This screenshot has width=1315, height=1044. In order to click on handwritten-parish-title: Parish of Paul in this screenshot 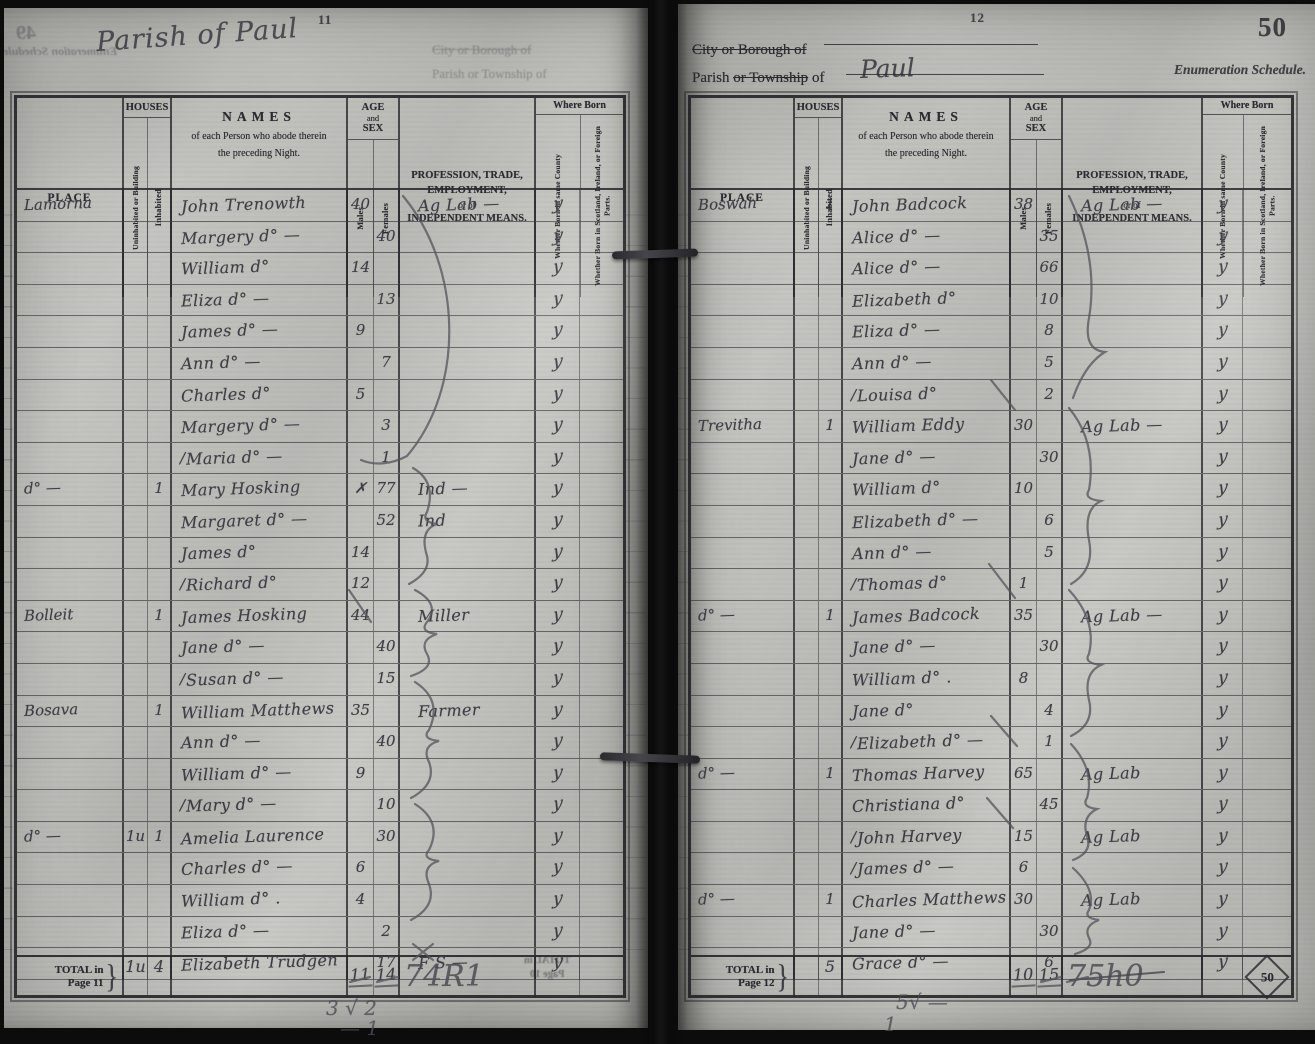, I will do `click(197, 35)`.